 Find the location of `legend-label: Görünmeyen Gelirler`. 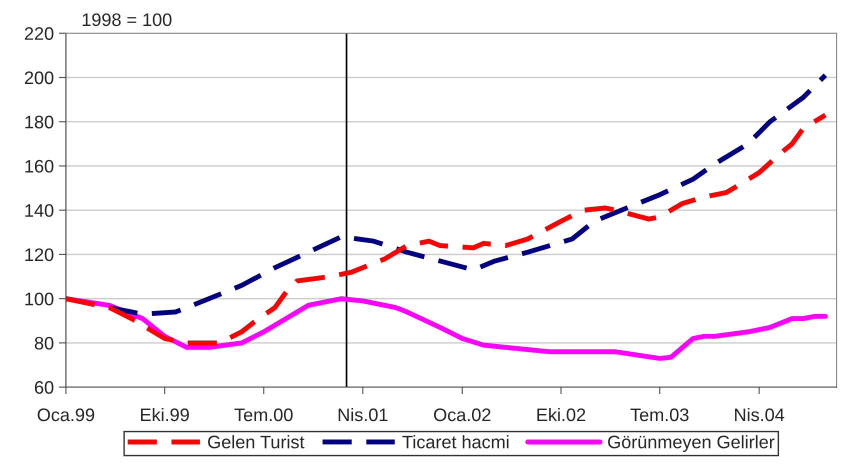

legend-label: Görünmeyen Gelirler is located at coordinates (691, 443).